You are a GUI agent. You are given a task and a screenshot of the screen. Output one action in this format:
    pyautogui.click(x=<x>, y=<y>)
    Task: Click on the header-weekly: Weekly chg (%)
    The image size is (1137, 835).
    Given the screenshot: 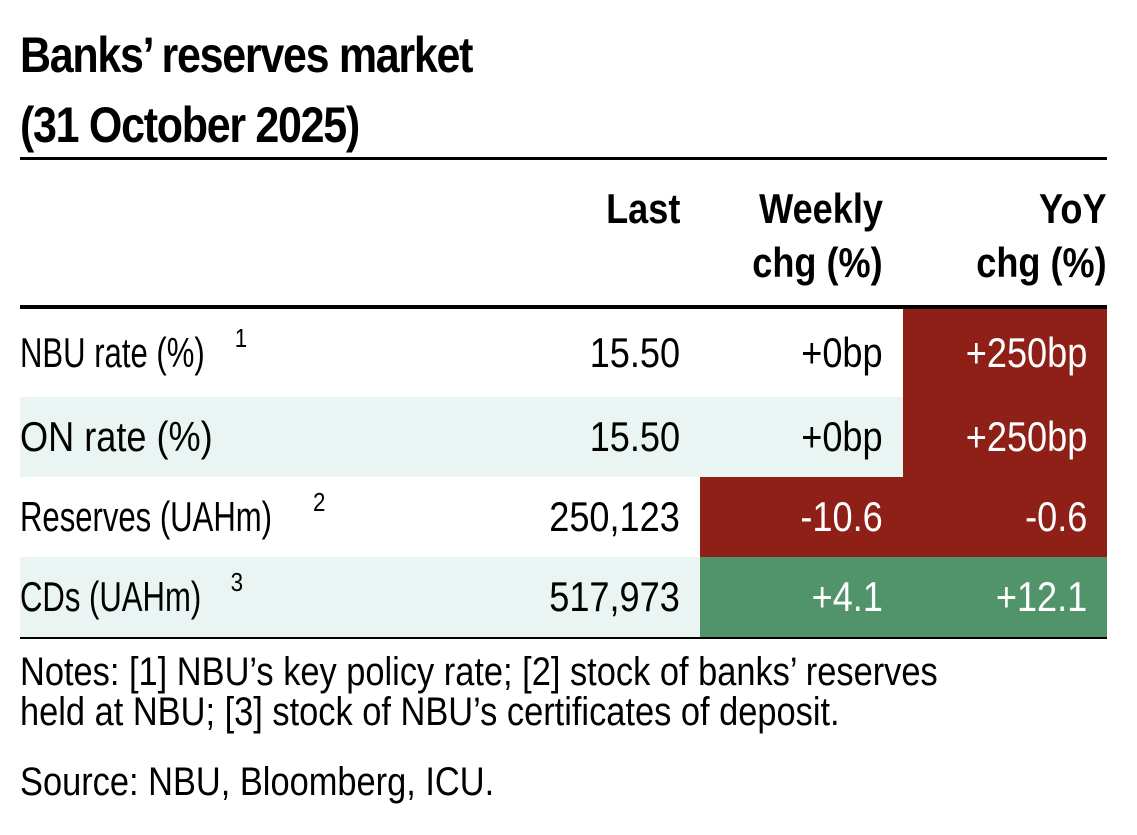 What is the action you would take?
    pyautogui.click(x=817, y=235)
    